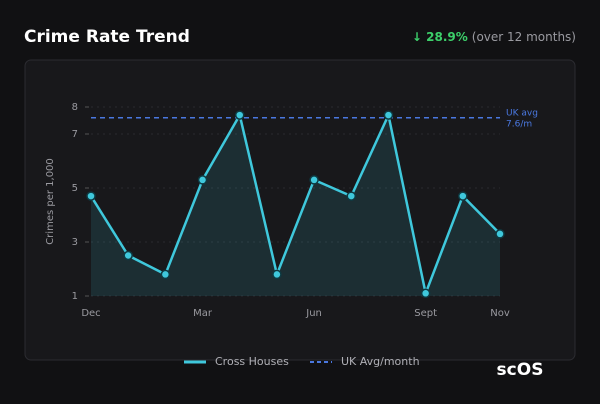  What do you see at coordinates (50, 201) in the screenshot?
I see `y-axis-label: Crimes per 1,000` at bounding box center [50, 201].